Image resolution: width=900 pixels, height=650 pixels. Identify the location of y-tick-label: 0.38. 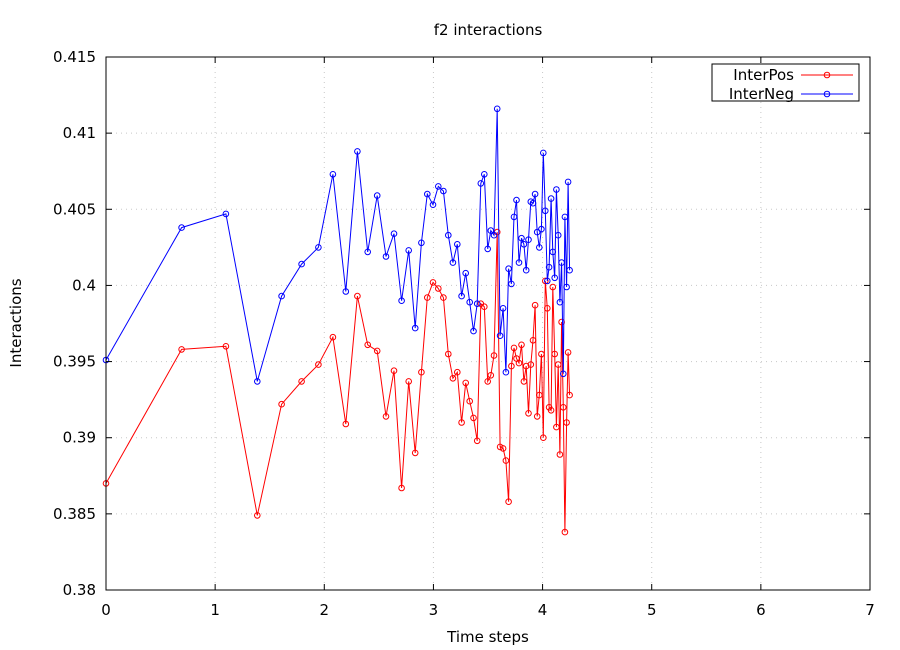
(79, 590).